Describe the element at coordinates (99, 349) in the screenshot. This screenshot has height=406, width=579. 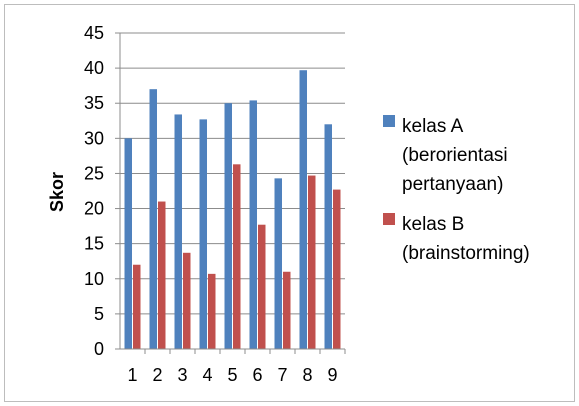
I see `y-tick-label: 0` at that location.